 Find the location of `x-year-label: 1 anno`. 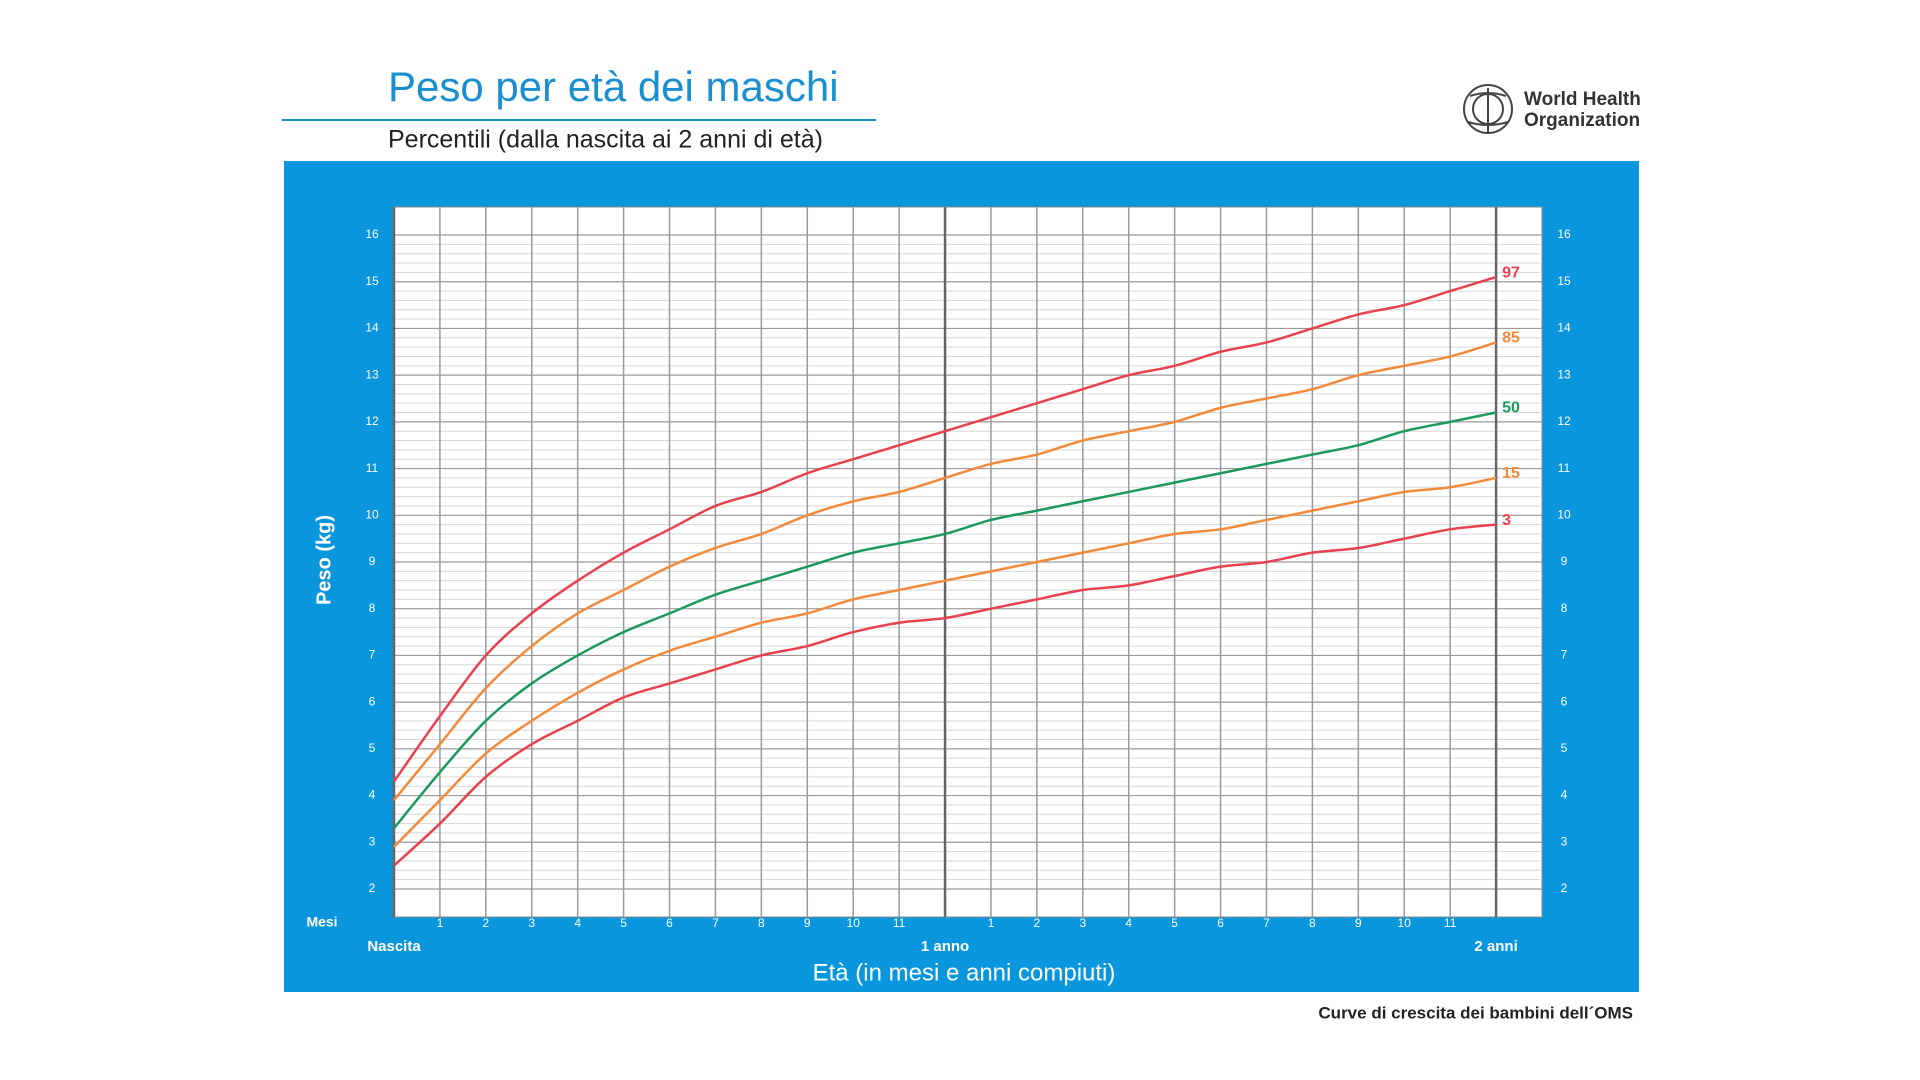

x-year-label: 1 anno is located at coordinates (945, 946).